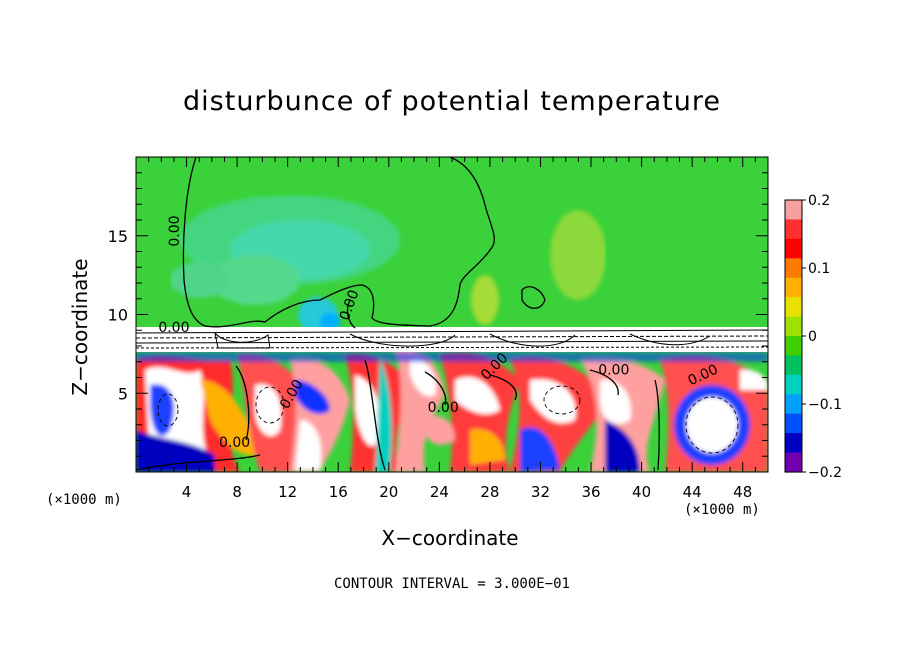  What do you see at coordinates (388, 264) in the screenshot?
I see `upper-cool-anomaly` at bounding box center [388, 264].